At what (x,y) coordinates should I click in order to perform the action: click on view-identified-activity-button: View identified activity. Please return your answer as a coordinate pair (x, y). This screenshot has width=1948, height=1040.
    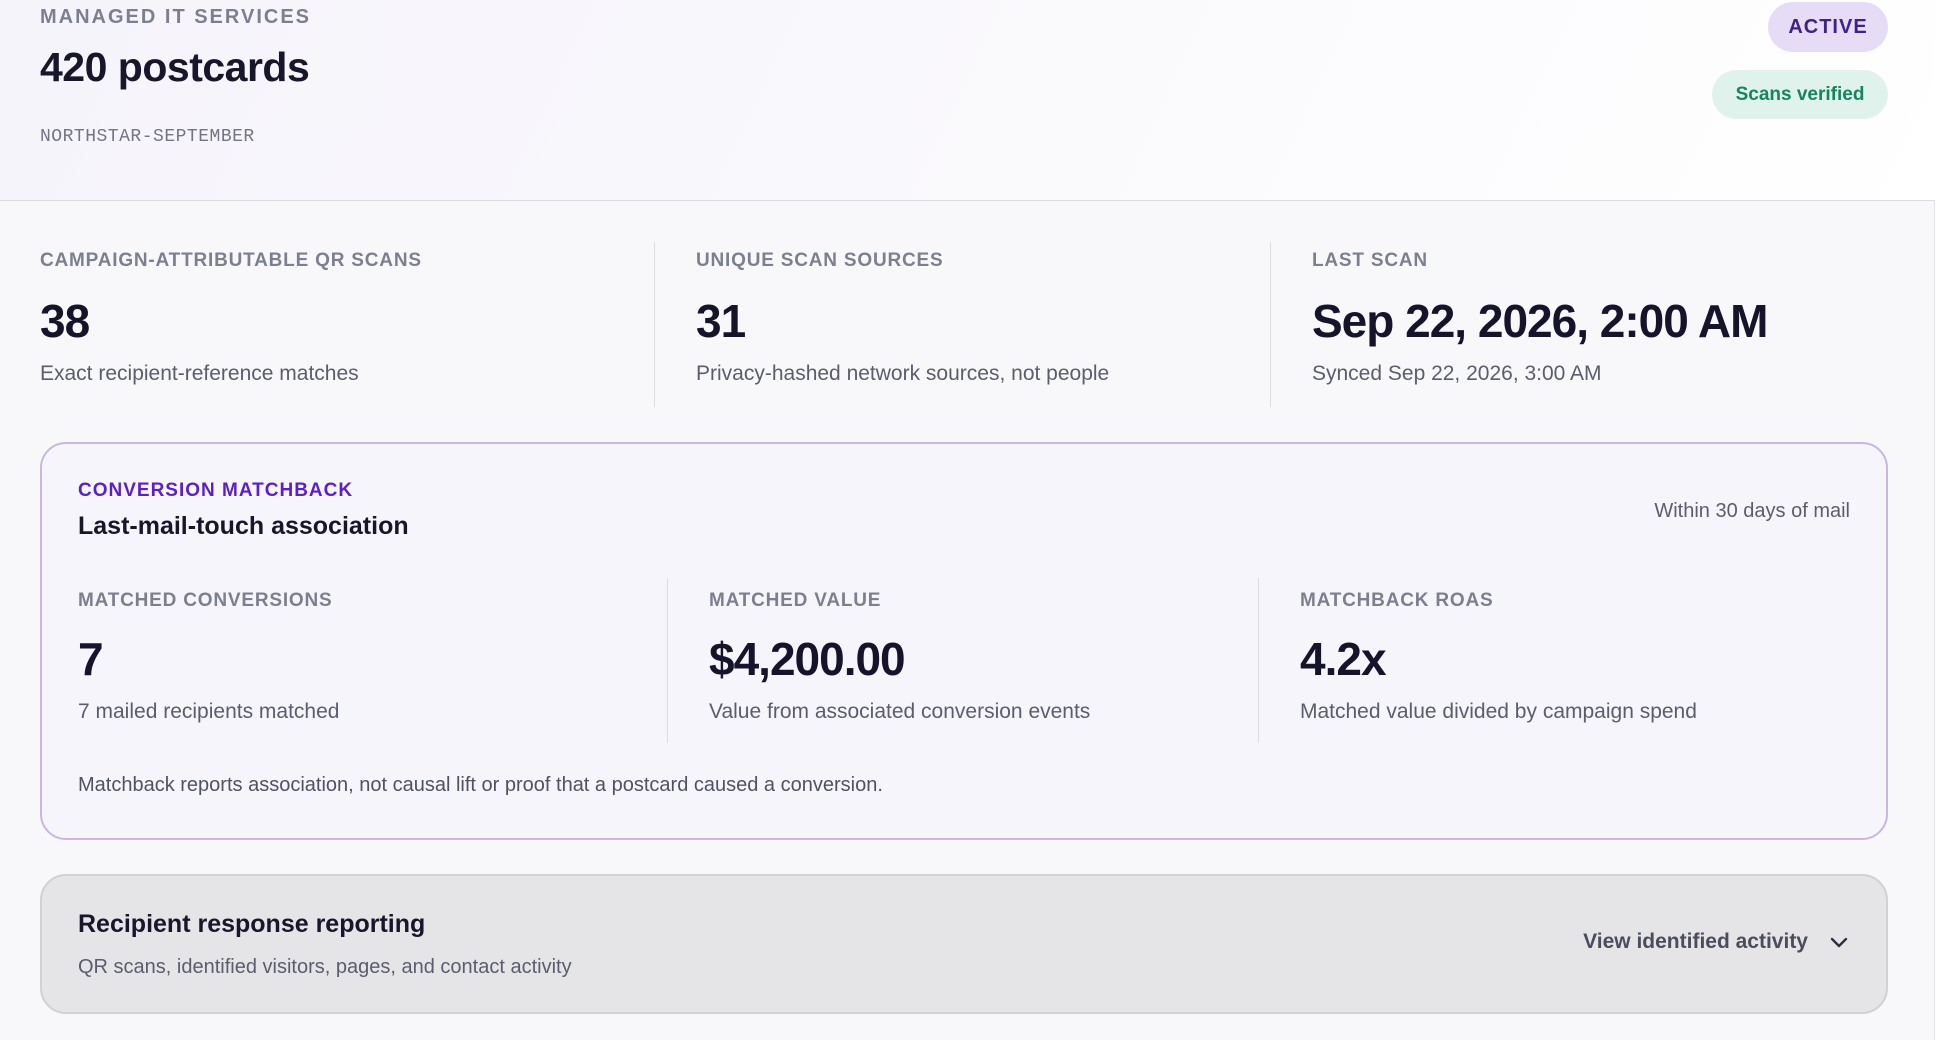
    Looking at the image, I should click on (1716, 942).